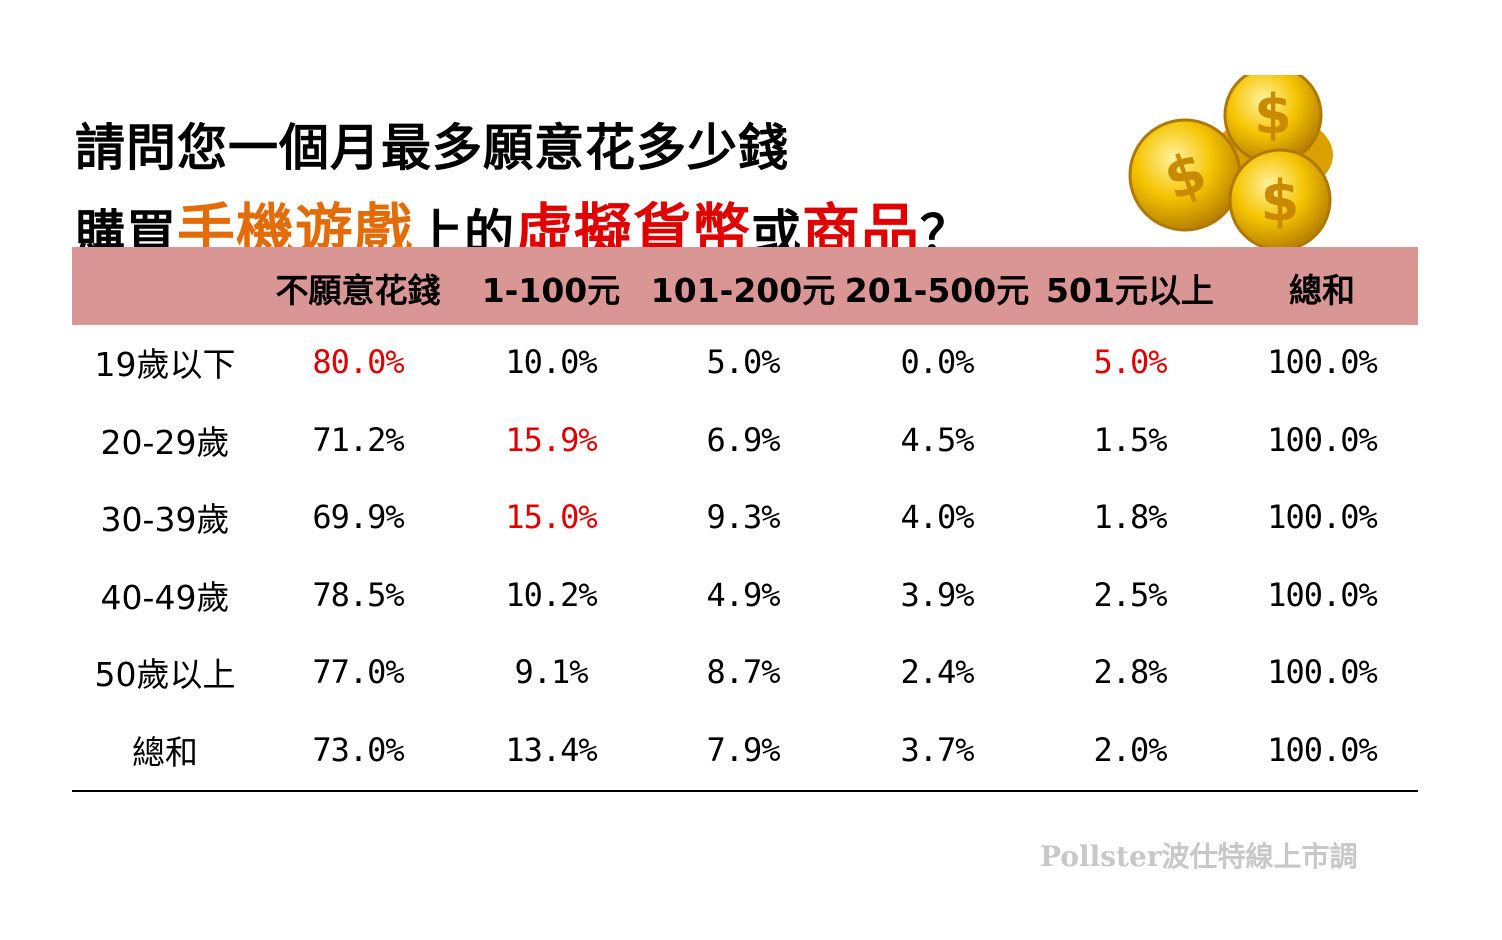 The width and height of the screenshot is (1502, 940). What do you see at coordinates (743, 290) in the screenshot?
I see `column-header: 101-200元` at bounding box center [743, 290].